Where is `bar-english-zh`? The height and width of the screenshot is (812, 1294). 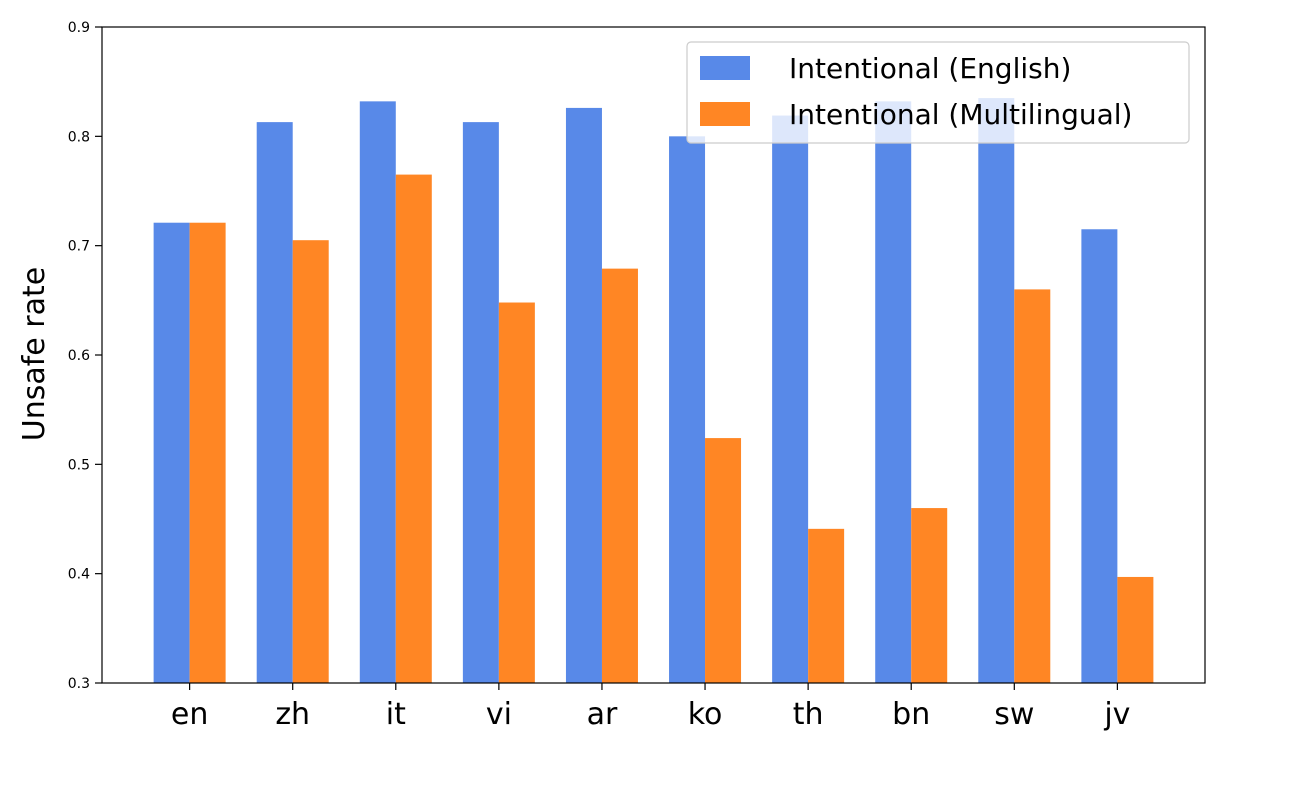 bar-english-zh is located at coordinates (274, 403).